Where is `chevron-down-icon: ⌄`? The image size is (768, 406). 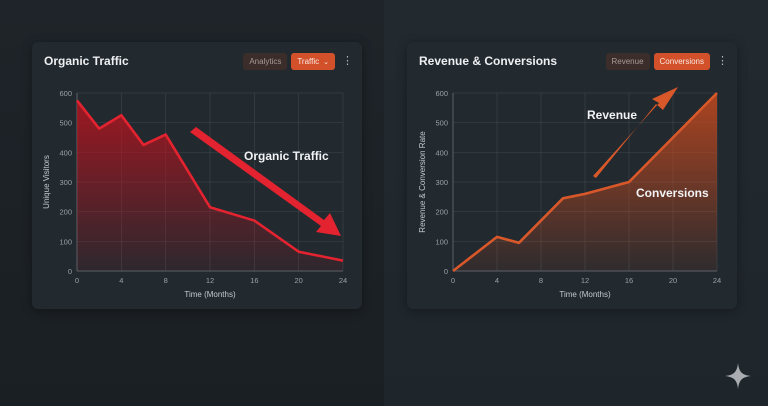 chevron-down-icon: ⌄ is located at coordinates (326, 62).